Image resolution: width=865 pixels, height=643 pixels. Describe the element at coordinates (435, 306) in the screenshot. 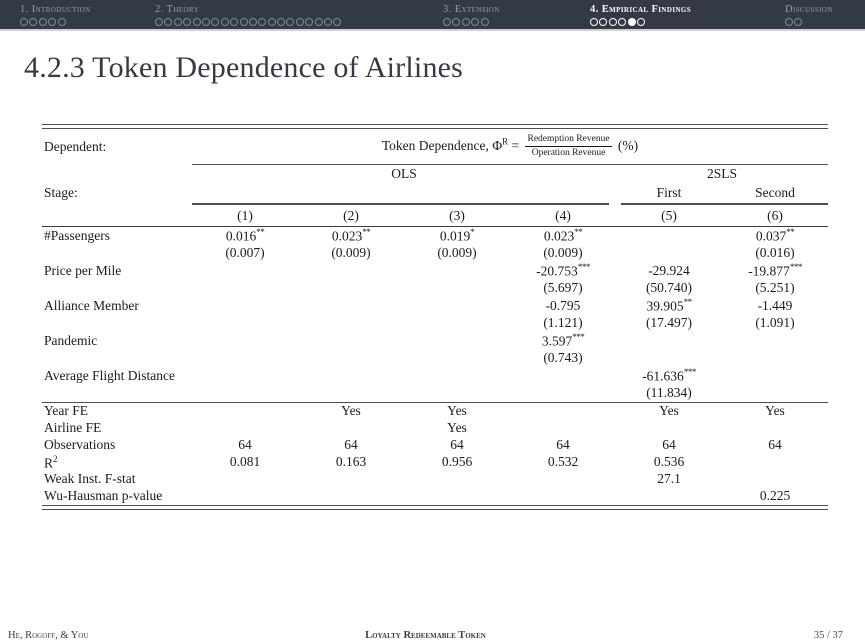

I see `table-row-estimate: Alliance Member -0.795 39.905** -1.449` at that location.